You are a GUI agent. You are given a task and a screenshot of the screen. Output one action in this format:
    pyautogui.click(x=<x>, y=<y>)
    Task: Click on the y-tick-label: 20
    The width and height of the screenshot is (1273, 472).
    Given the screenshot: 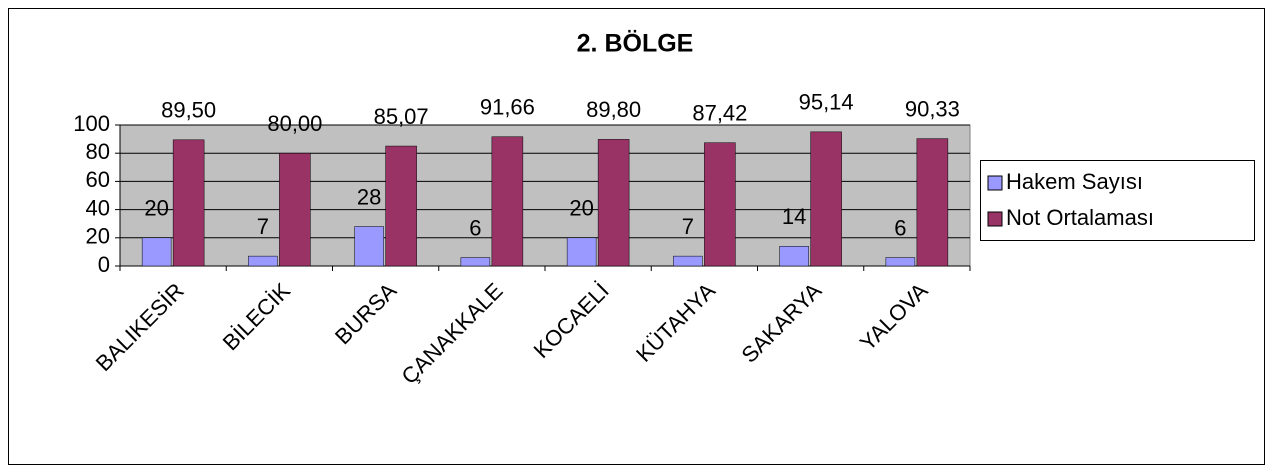 What is the action you would take?
    pyautogui.click(x=98, y=236)
    